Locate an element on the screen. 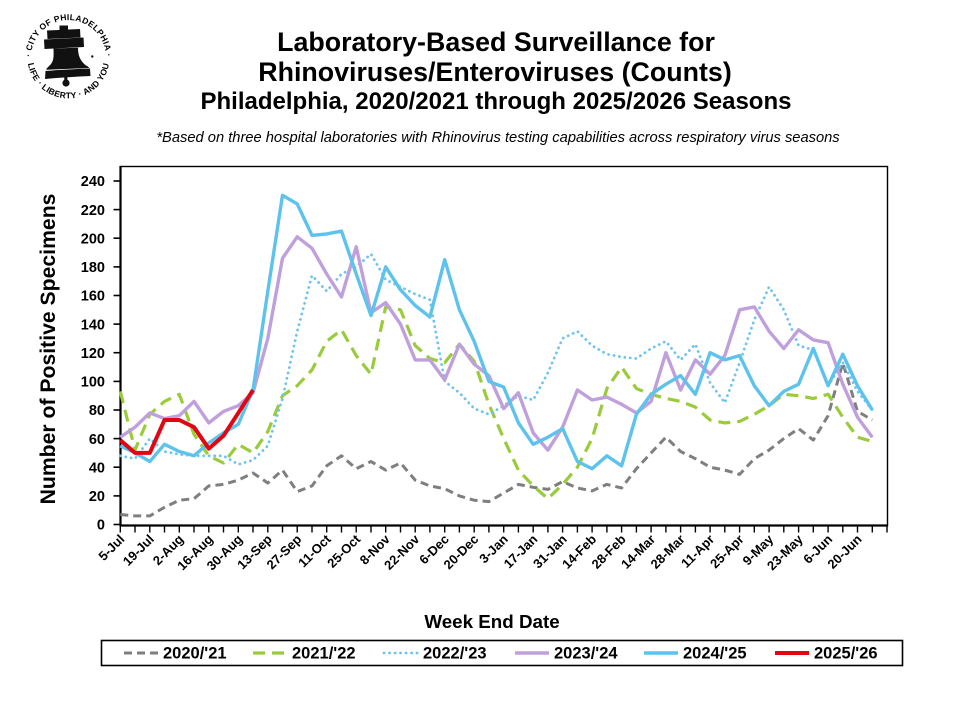 The width and height of the screenshot is (960, 720). svg-text: 140 is located at coordinates (93, 325).